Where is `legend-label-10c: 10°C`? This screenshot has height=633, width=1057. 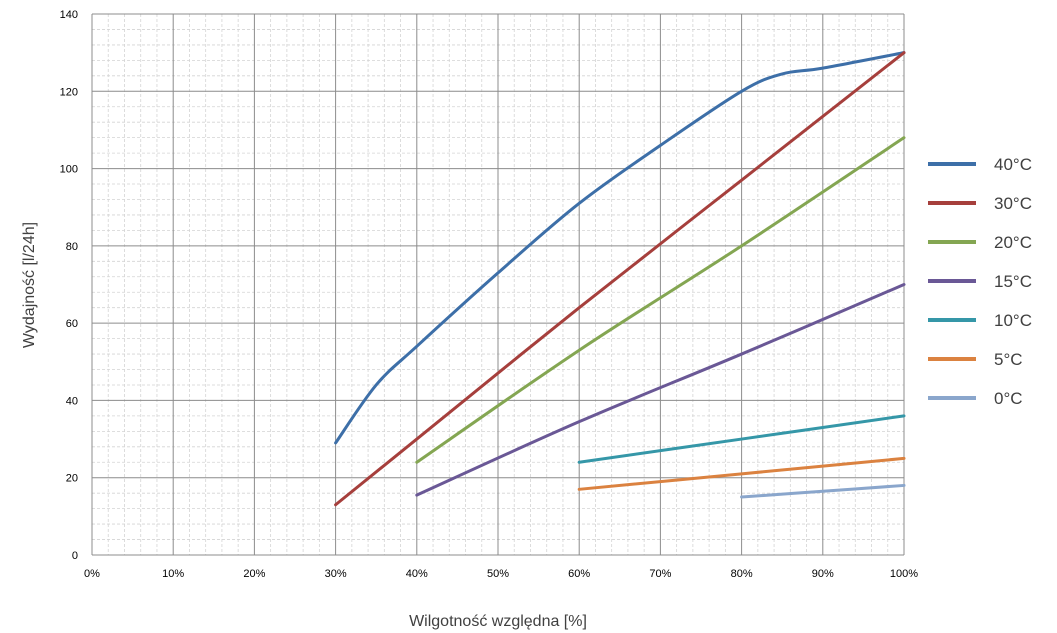 legend-label-10c: 10°C is located at coordinates (1013, 320).